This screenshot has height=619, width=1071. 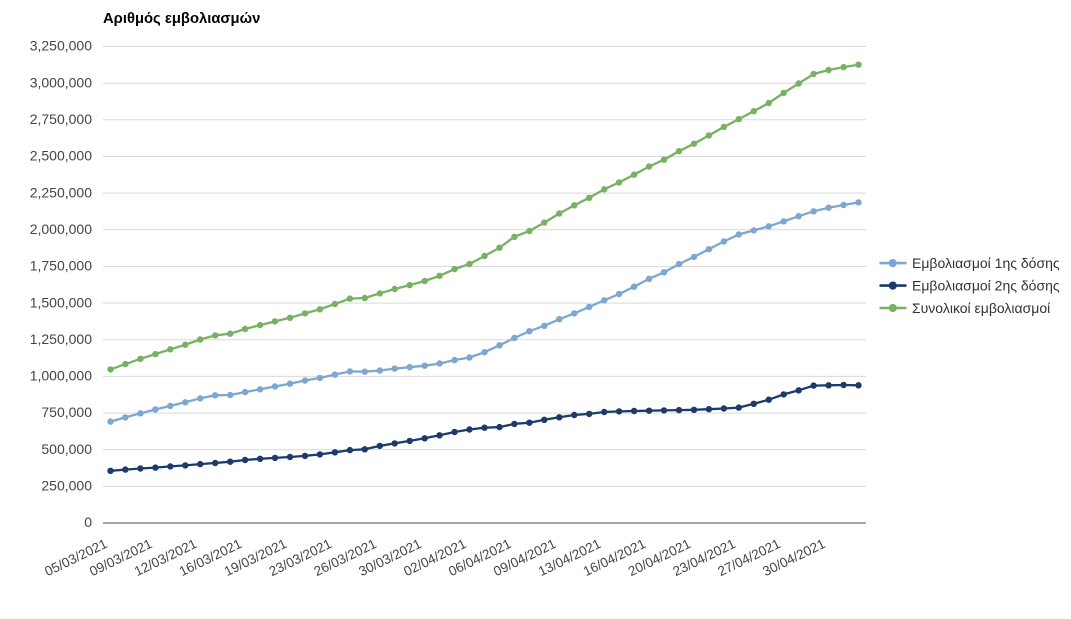 What do you see at coordinates (88, 522) in the screenshot?
I see `svg-text: 0` at bounding box center [88, 522].